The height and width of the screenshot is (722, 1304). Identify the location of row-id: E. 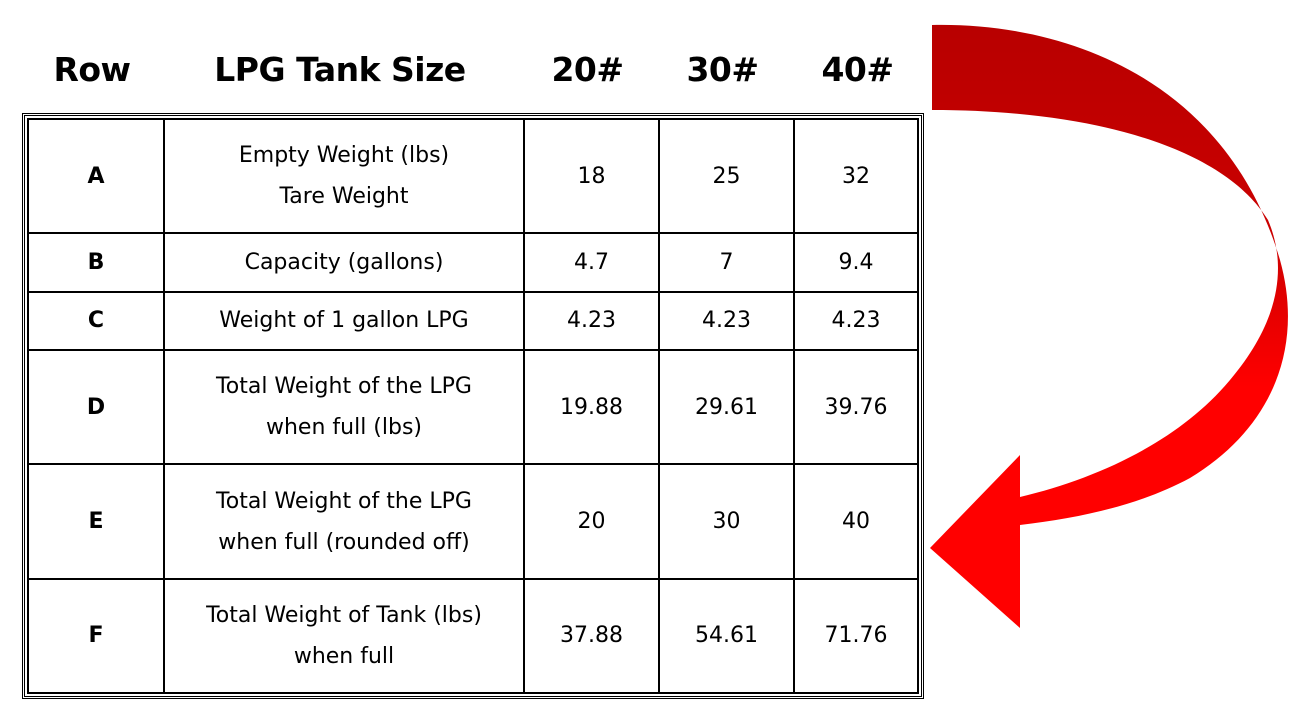
(96, 521).